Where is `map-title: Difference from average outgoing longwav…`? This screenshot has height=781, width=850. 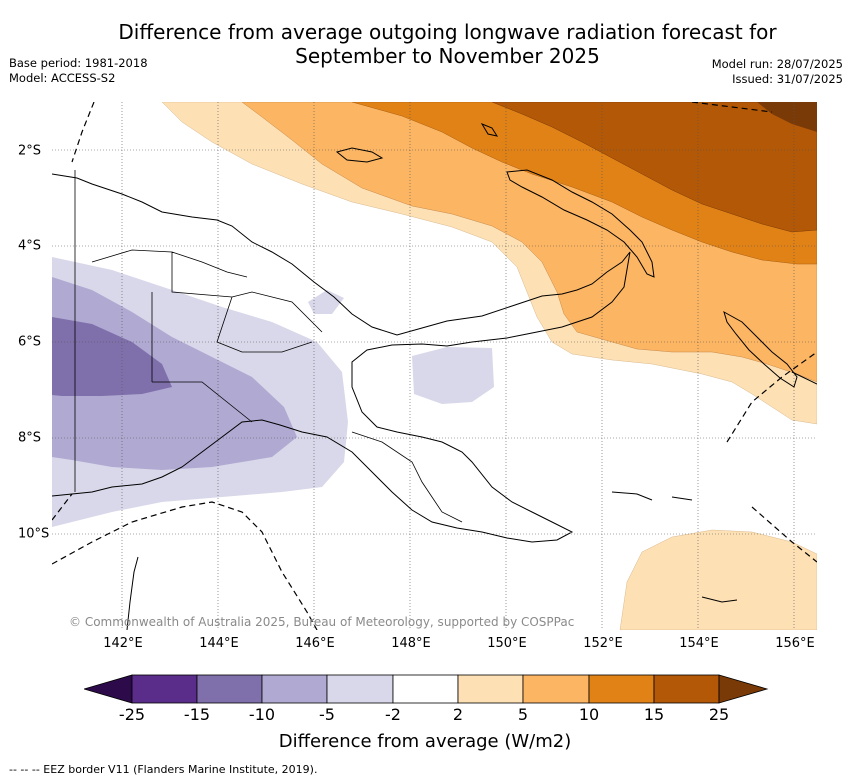
map-title: Difference from average outgoing longwav… is located at coordinates (425, 44).